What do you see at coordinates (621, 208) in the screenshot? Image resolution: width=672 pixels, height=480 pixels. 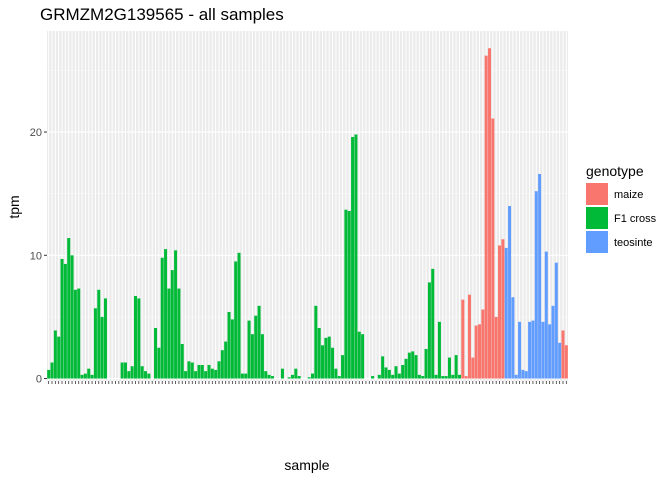 I see `legend: genotype maize F1 cross teosinte` at bounding box center [621, 208].